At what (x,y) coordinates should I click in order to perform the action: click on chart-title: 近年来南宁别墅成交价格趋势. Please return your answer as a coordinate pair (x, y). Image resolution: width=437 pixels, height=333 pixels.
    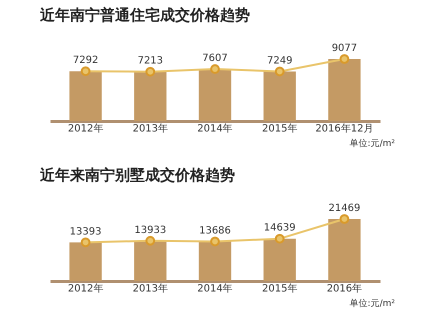
    Looking at the image, I should click on (137, 175).